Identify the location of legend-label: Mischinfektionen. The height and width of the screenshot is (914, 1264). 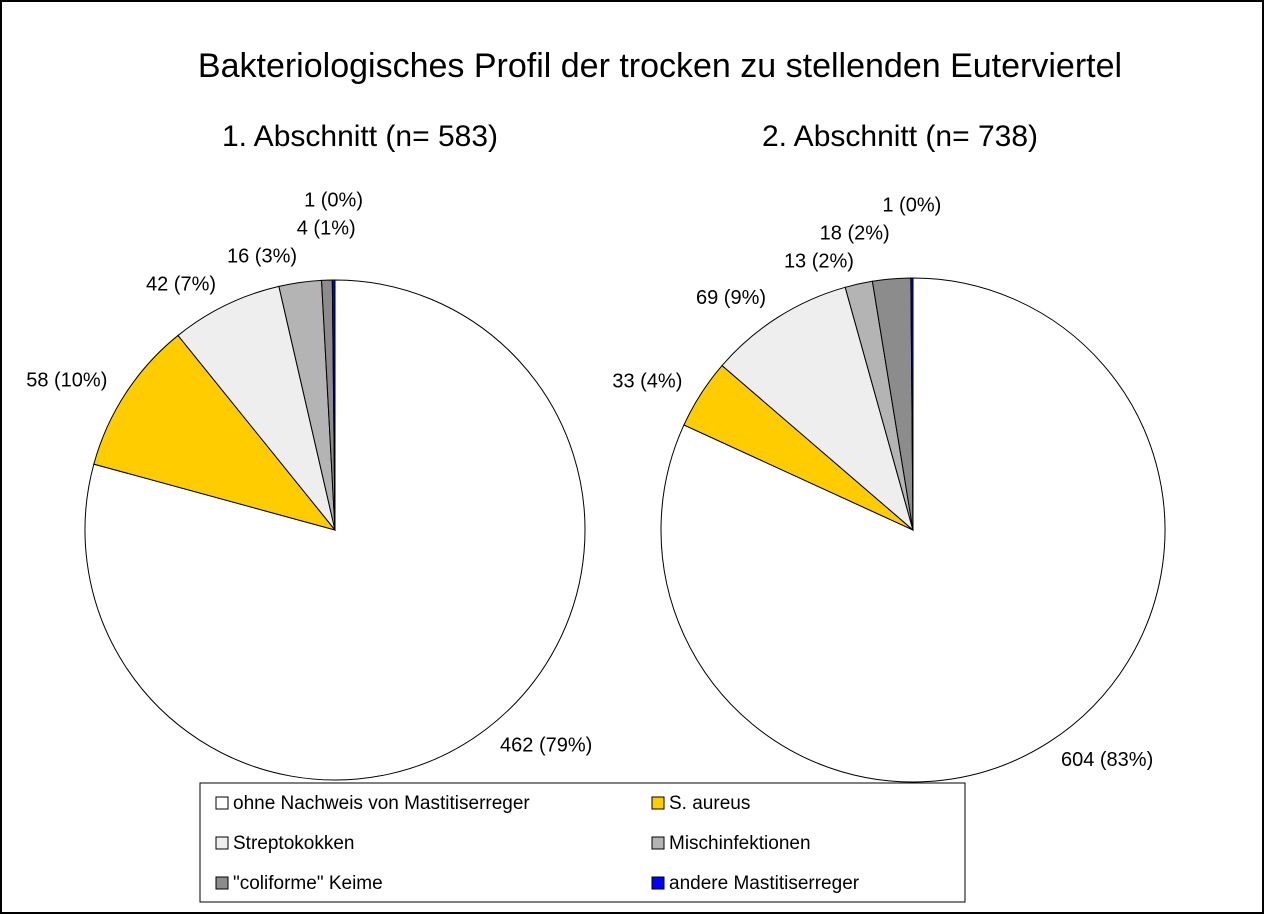
(740, 843).